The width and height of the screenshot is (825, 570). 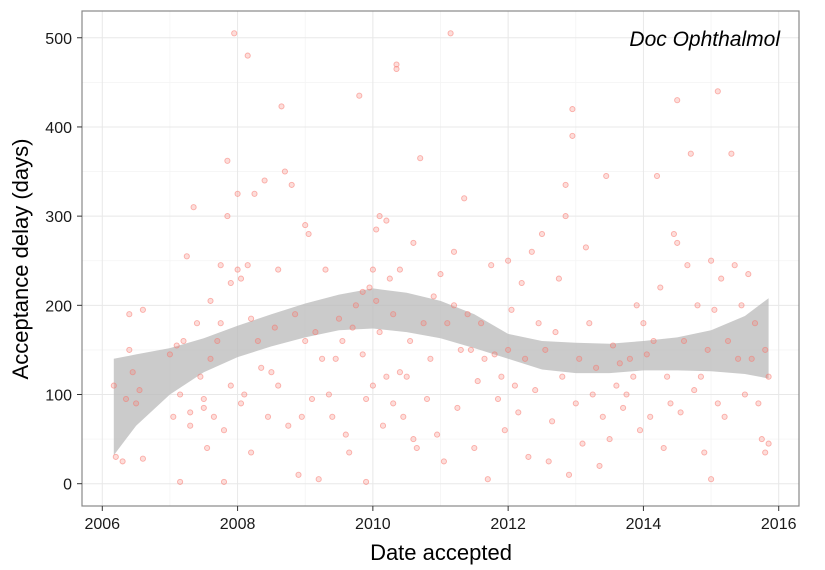 I want to click on x-tick-label: 2014, so click(x=644, y=524).